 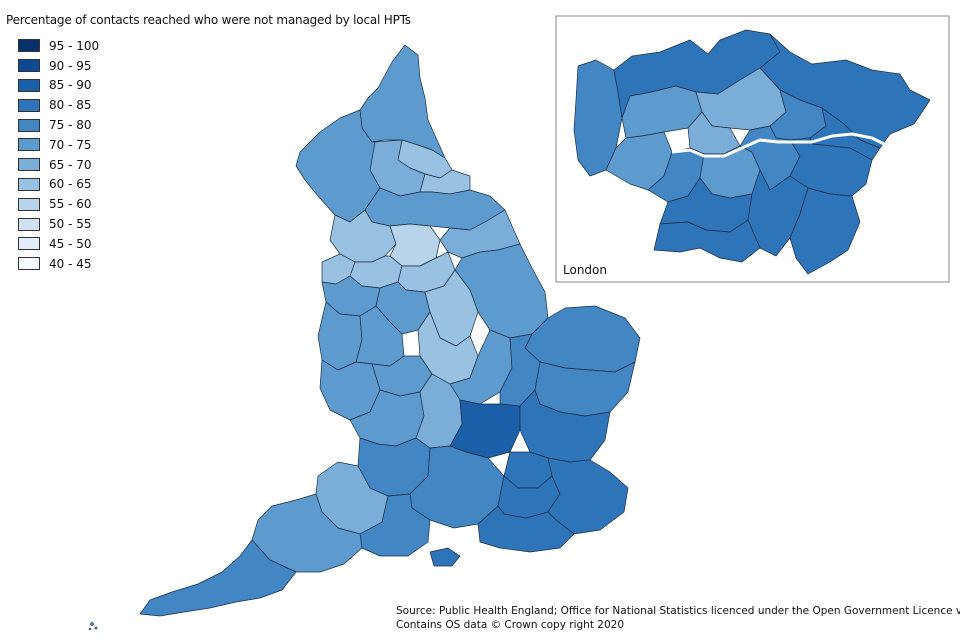 What do you see at coordinates (93, 626) in the screenshot?
I see `scilly-islands` at bounding box center [93, 626].